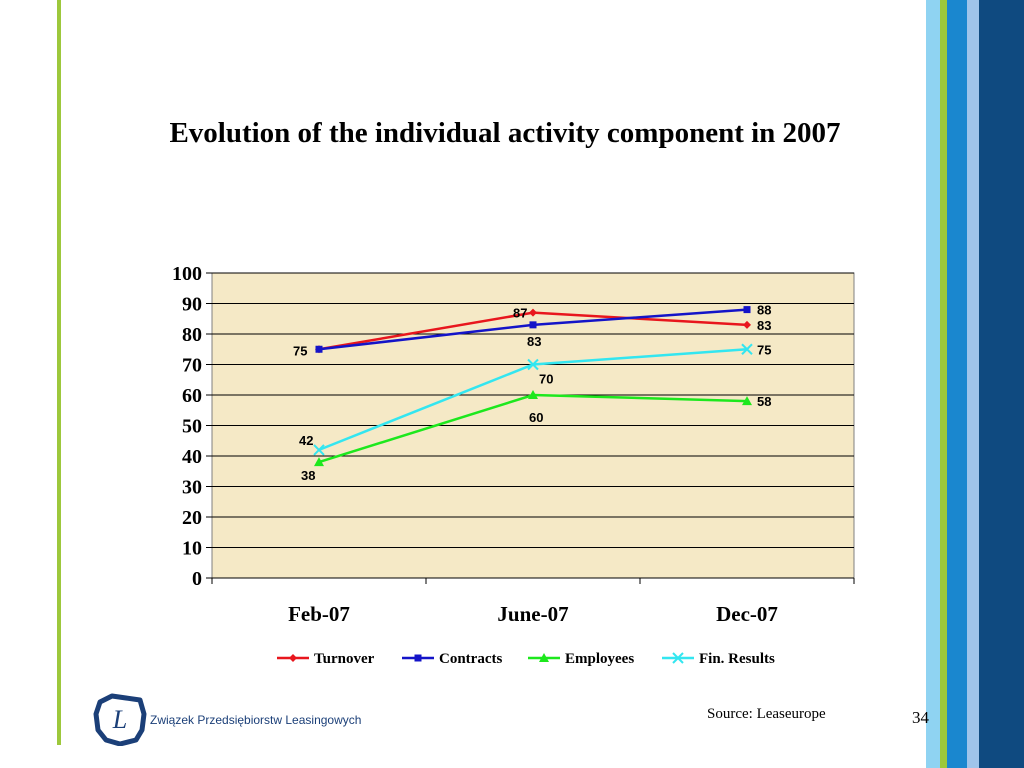 Image resolution: width=1024 pixels, height=768 pixels. What do you see at coordinates (766, 714) in the screenshot?
I see `source-note: Source: Leaseurope` at bounding box center [766, 714].